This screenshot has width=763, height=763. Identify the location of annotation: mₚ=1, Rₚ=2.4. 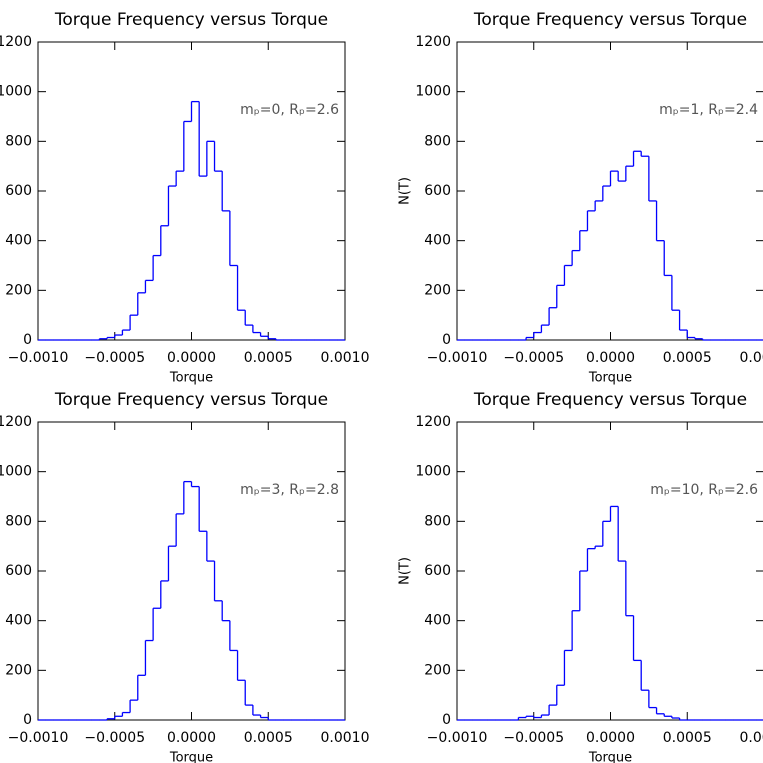
(708, 110).